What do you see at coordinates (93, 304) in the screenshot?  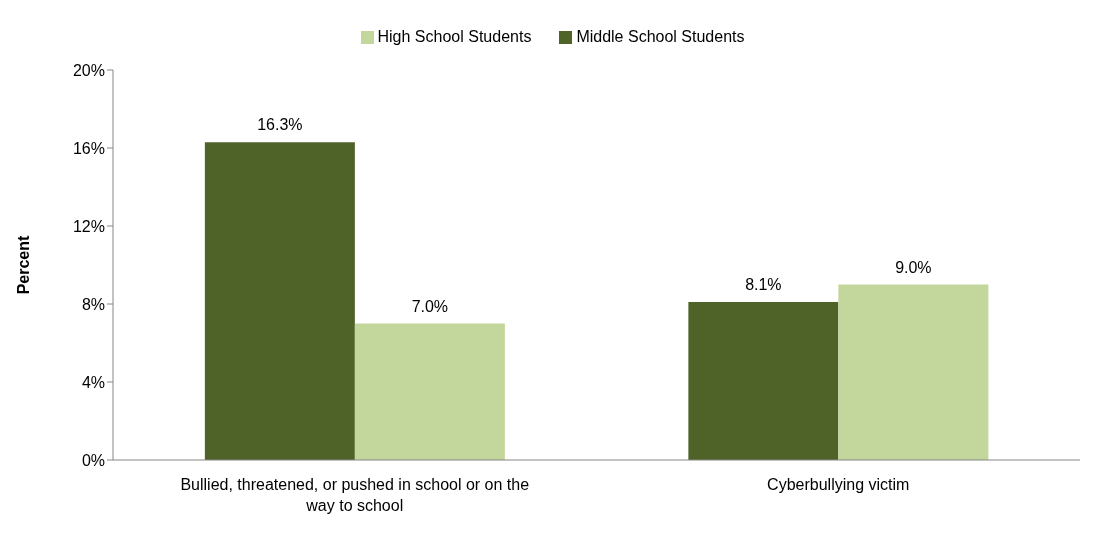 I see `y-tick-label: 8%` at bounding box center [93, 304].